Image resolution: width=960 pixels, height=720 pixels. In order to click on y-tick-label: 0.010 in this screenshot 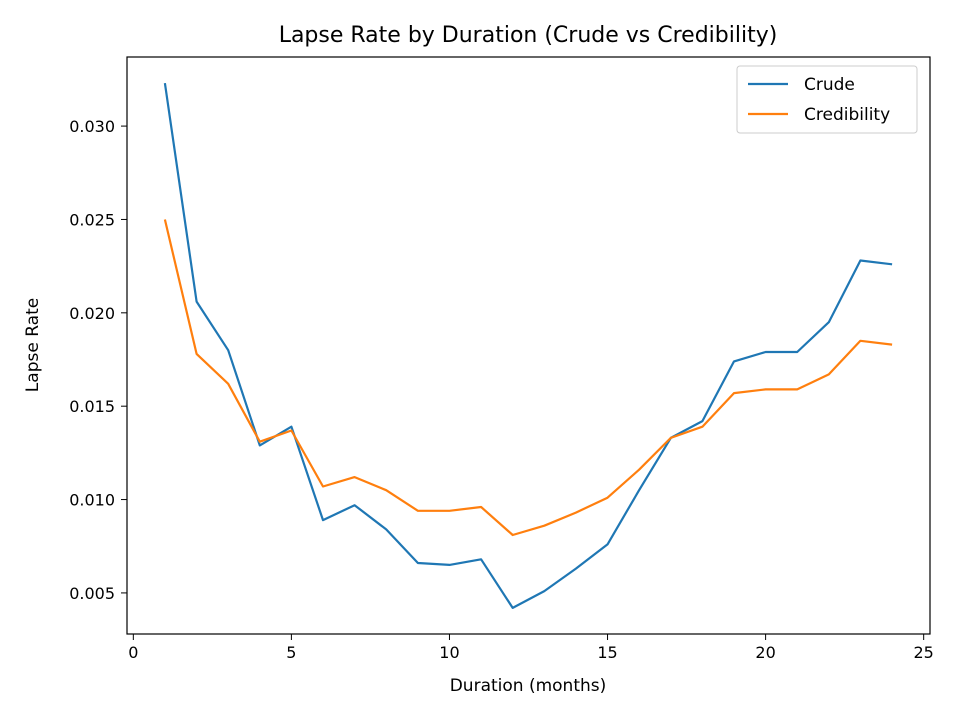, I will do `click(92, 500)`.